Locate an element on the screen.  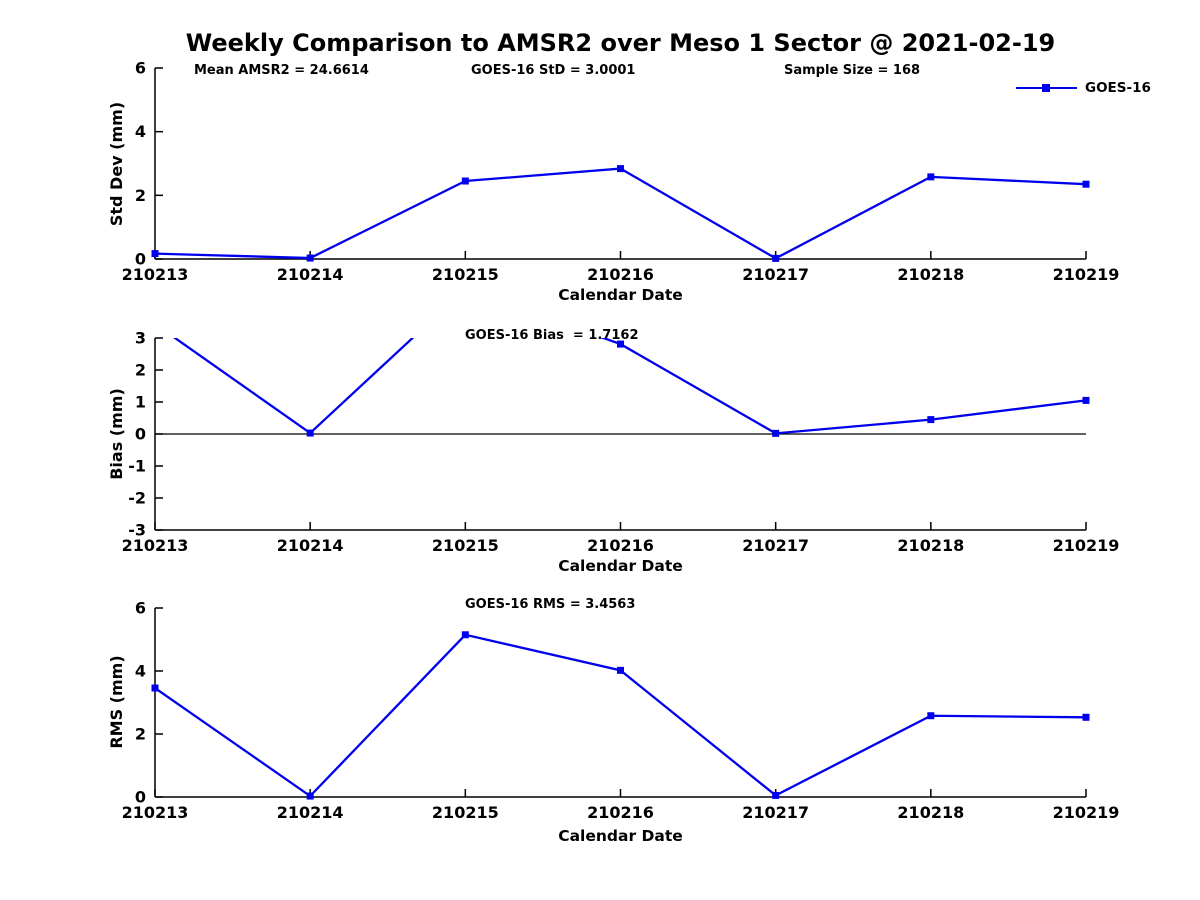
y-tick-label: 3 is located at coordinates (140, 338).